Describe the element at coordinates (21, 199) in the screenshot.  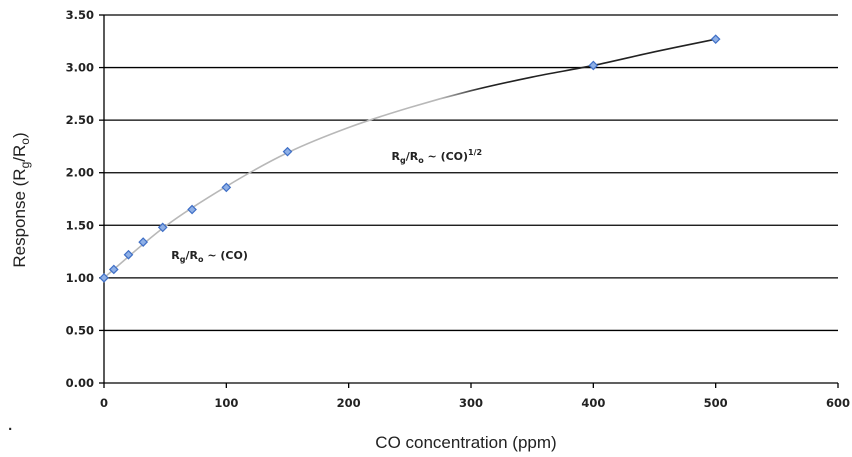
I see `y-axis-title: Response (Rg/Ro)` at that location.